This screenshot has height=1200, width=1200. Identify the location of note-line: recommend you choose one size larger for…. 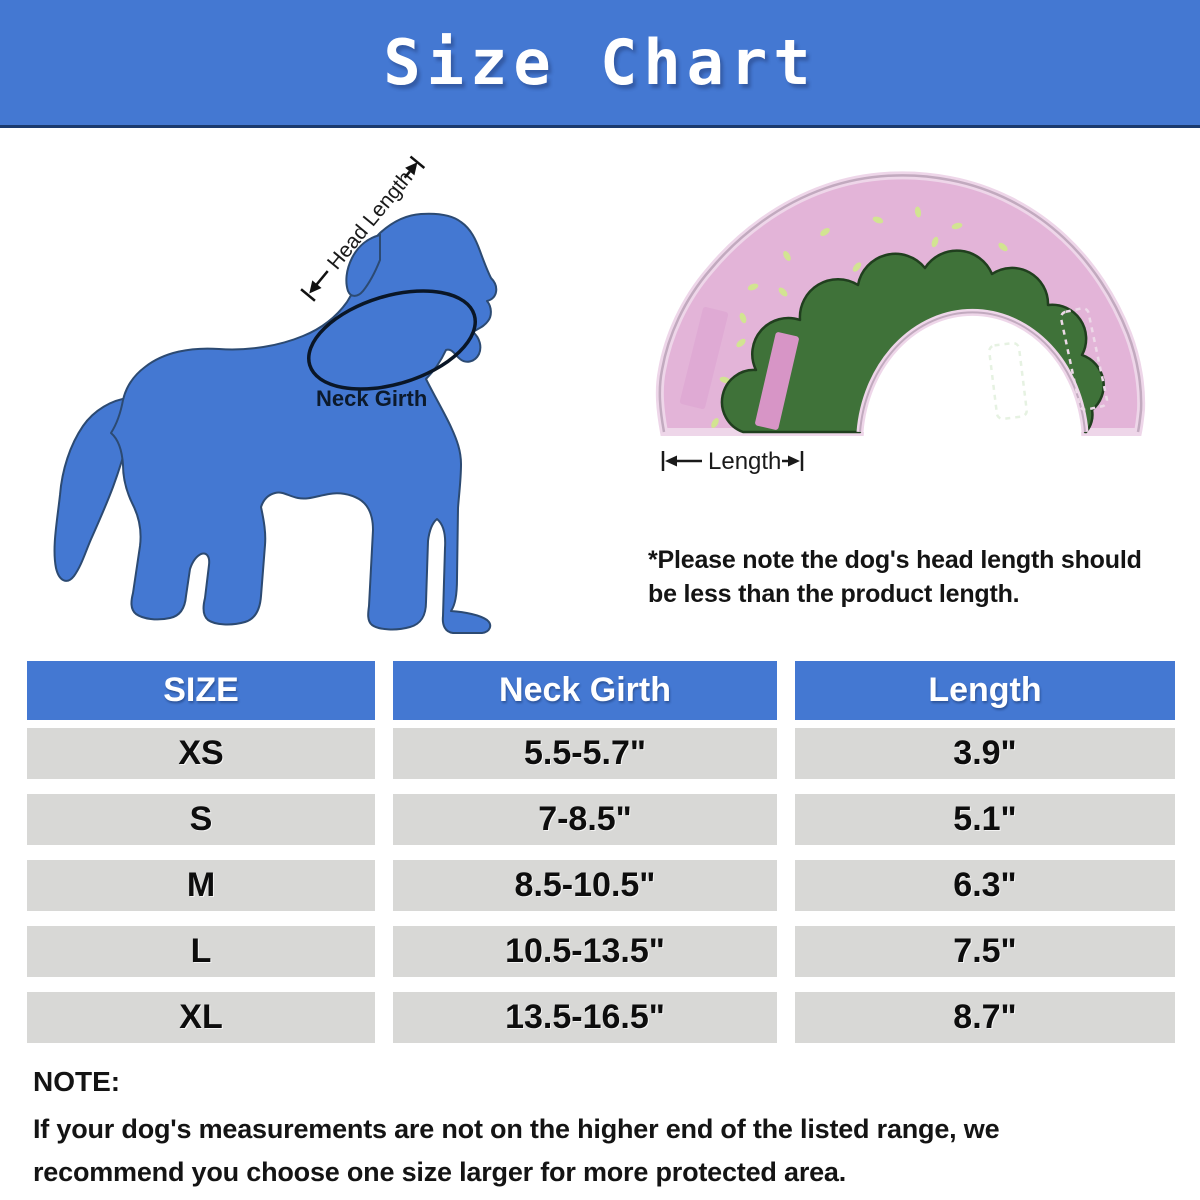
(440, 1172).